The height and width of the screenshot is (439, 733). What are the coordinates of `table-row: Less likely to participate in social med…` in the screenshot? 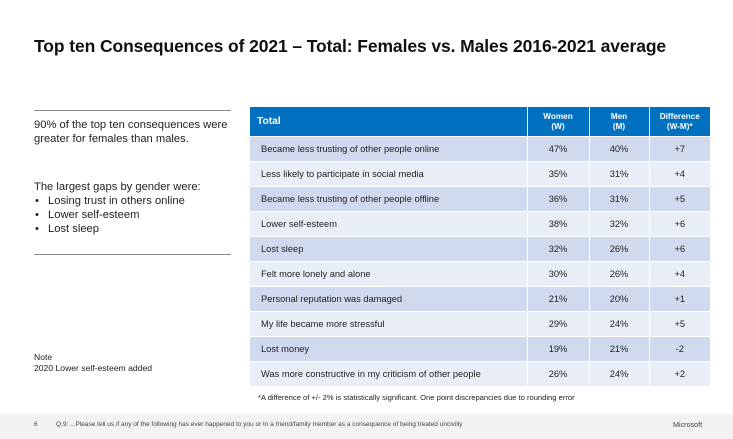 It's located at (480, 174).